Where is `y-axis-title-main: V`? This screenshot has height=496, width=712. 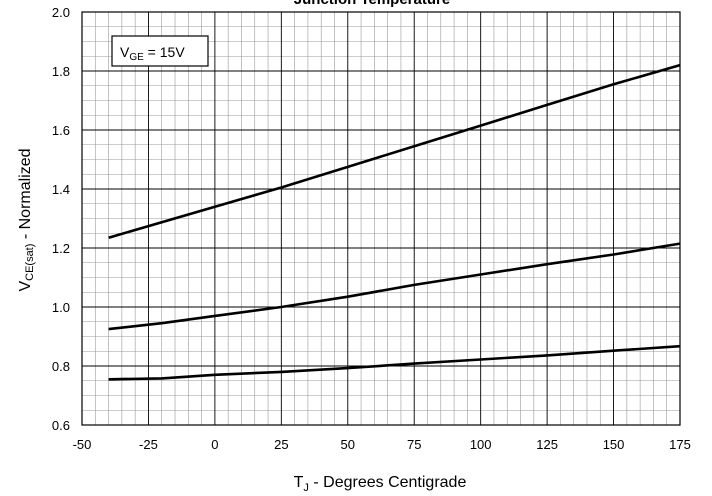 y-axis-title-main: V is located at coordinates (25, 286).